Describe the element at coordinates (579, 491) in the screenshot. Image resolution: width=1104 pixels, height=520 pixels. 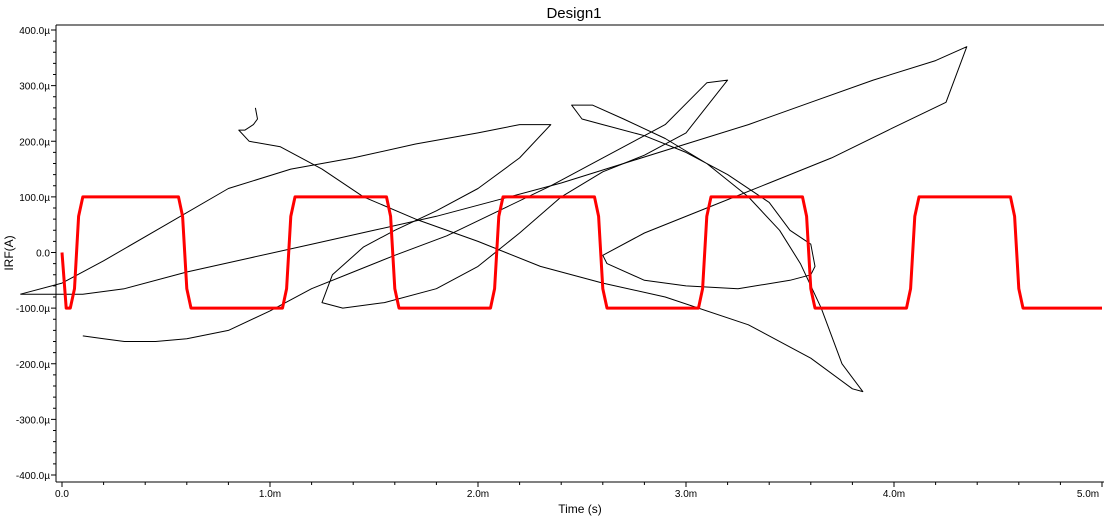
I see `x-axis-ticks: 0.0 1.0m 2.0m 3.0m 4.0m 5.0m` at that location.